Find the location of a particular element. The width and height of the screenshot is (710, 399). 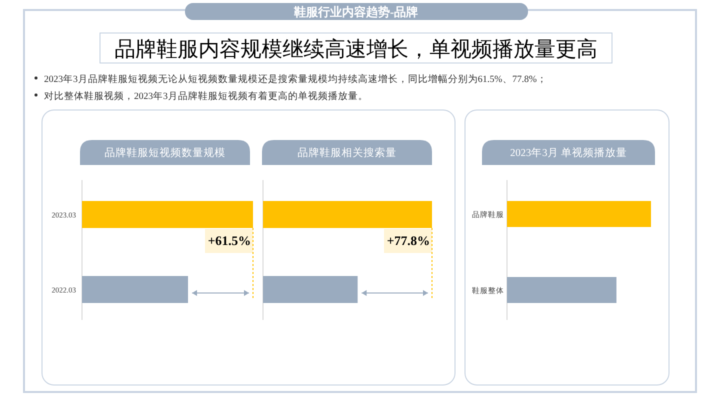

text: 对比整体鞋服视频，2023年3月品牌鞋服短视频有着更高的单视频播放量。 is located at coordinates (206, 96).